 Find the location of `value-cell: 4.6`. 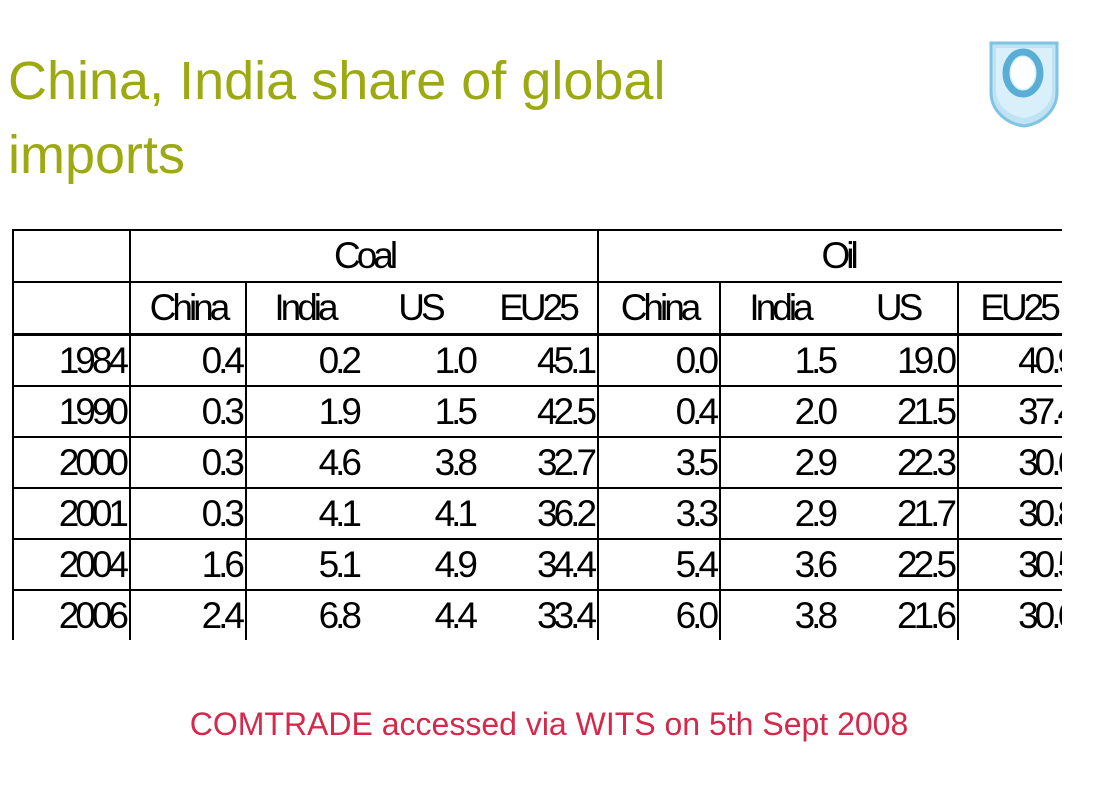

value-cell: 4.6 is located at coordinates (303, 462).